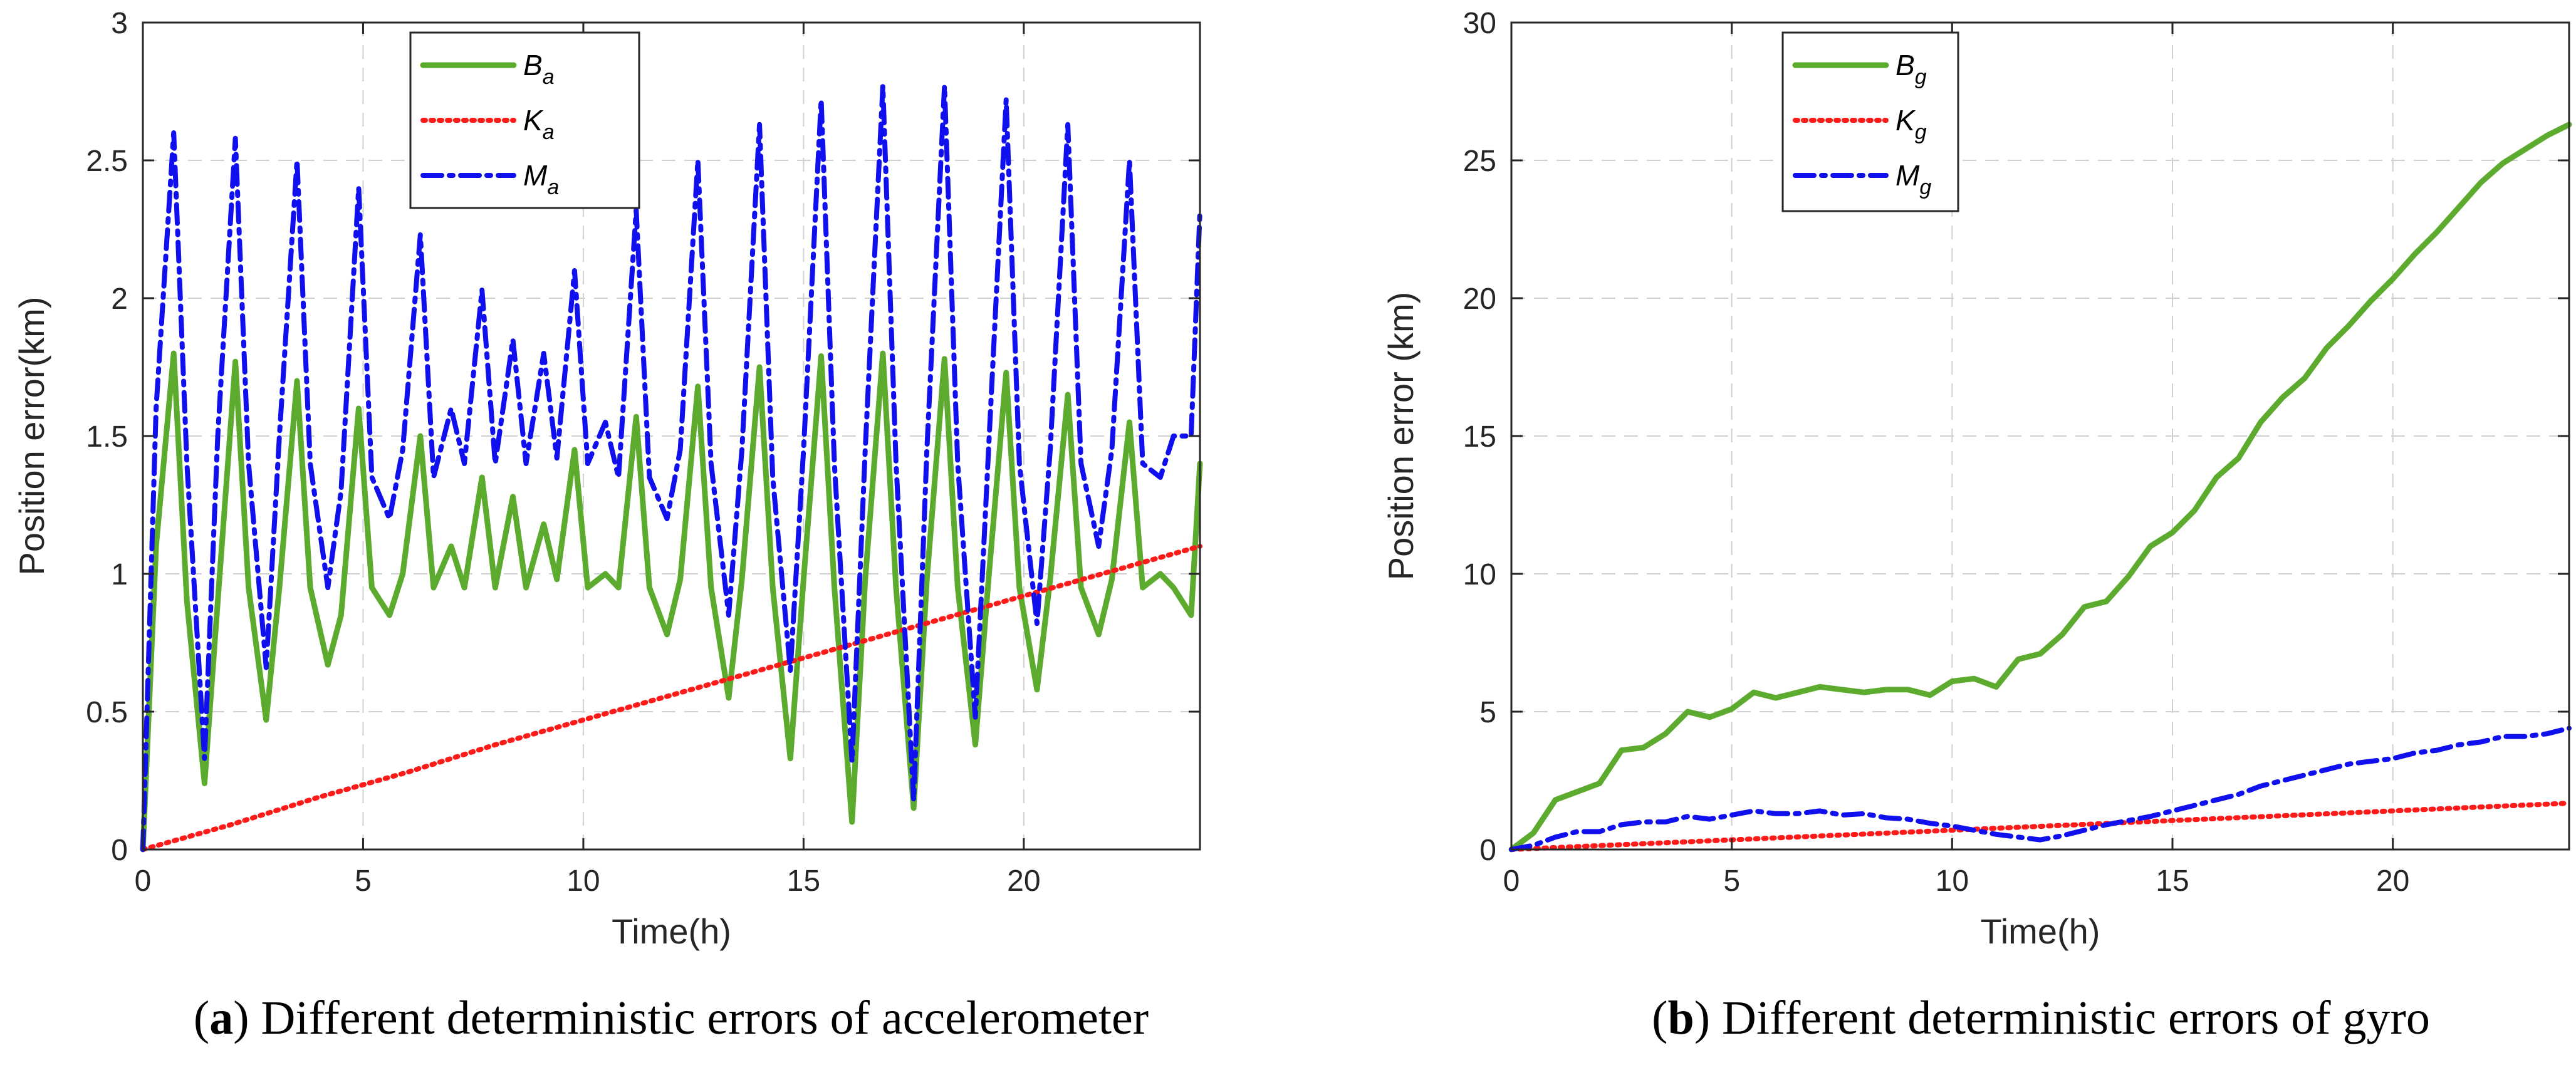  Describe the element at coordinates (1487, 712) in the screenshot. I see `y-tick-label: 5` at that location.